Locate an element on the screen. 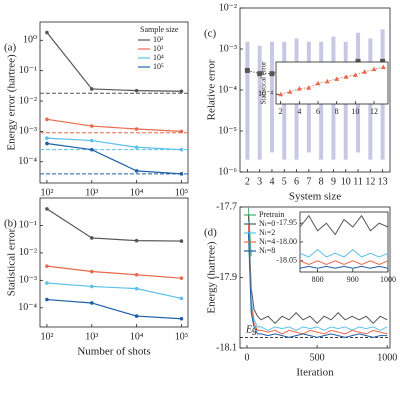 The width and height of the screenshot is (400, 400). x-axis-label: System size is located at coordinates (315, 197).